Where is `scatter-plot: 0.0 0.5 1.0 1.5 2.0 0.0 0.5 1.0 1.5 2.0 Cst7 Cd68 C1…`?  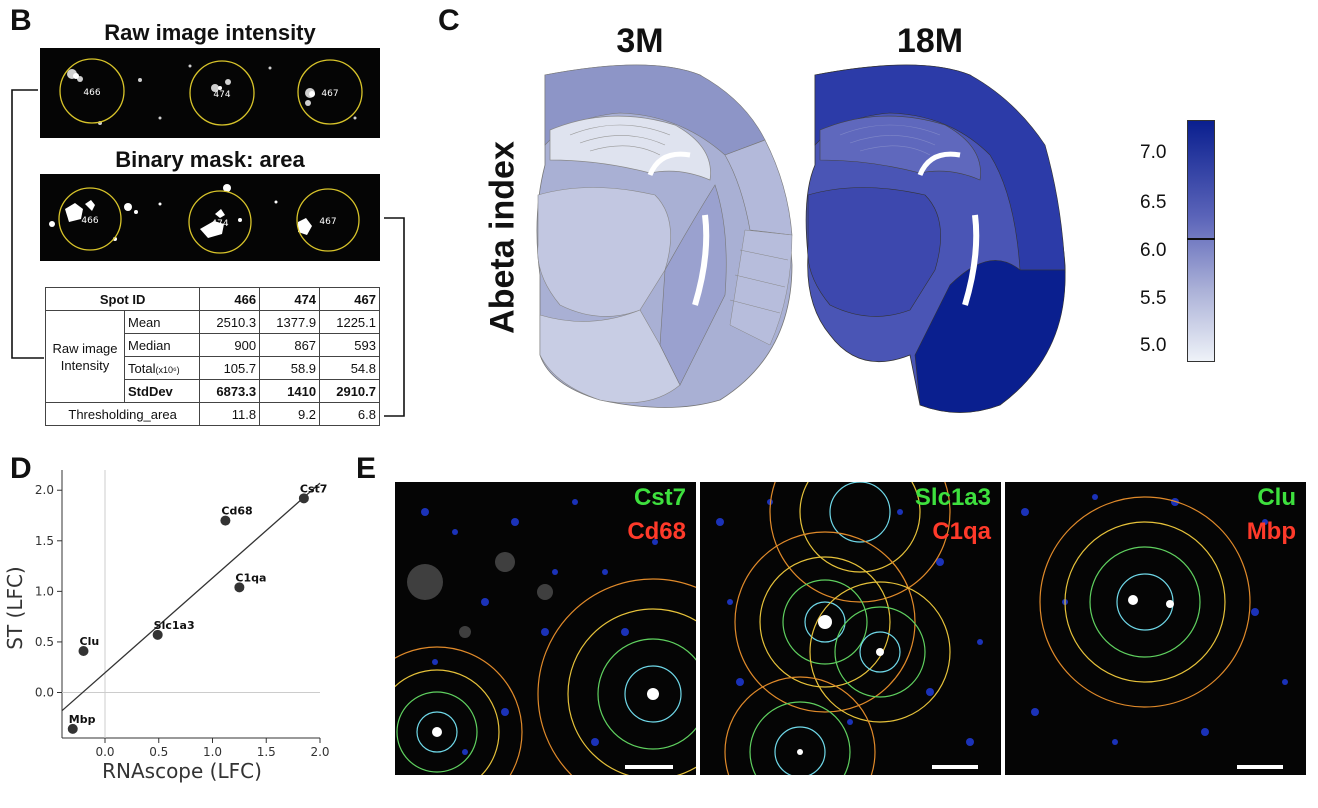
scatter-plot: 0.0 0.5 1.0 1.5 2.0 0.0 0.5 1.0 1.5 2.0 Cst7 Cd68 C1… is located at coordinates (166, 626).